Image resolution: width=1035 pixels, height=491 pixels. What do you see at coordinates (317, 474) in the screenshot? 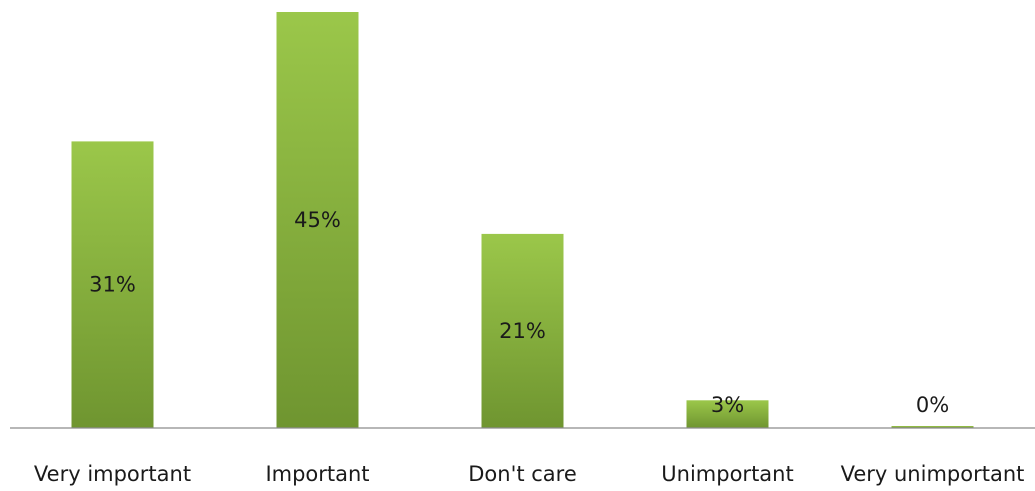
I see `category-label-1: Important` at bounding box center [317, 474].